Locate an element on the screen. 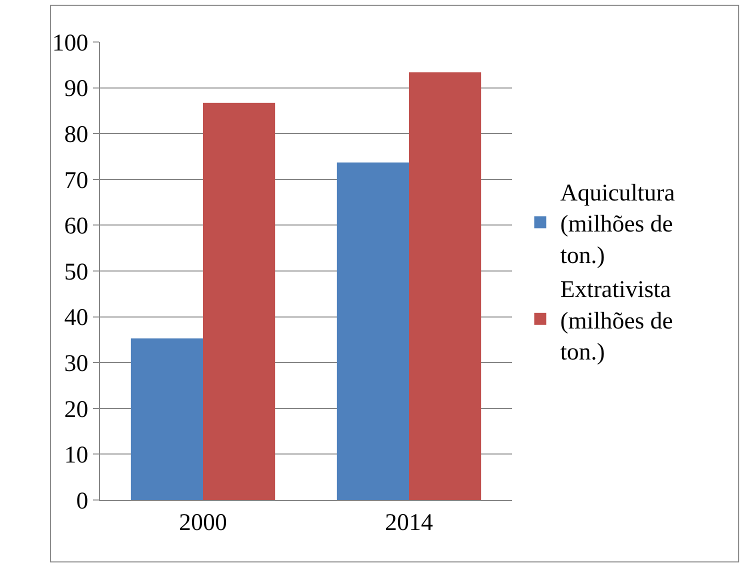 Image resolution: width=742 pixels, height=565 pixels. x-tick-label: 2000 is located at coordinates (203, 523).